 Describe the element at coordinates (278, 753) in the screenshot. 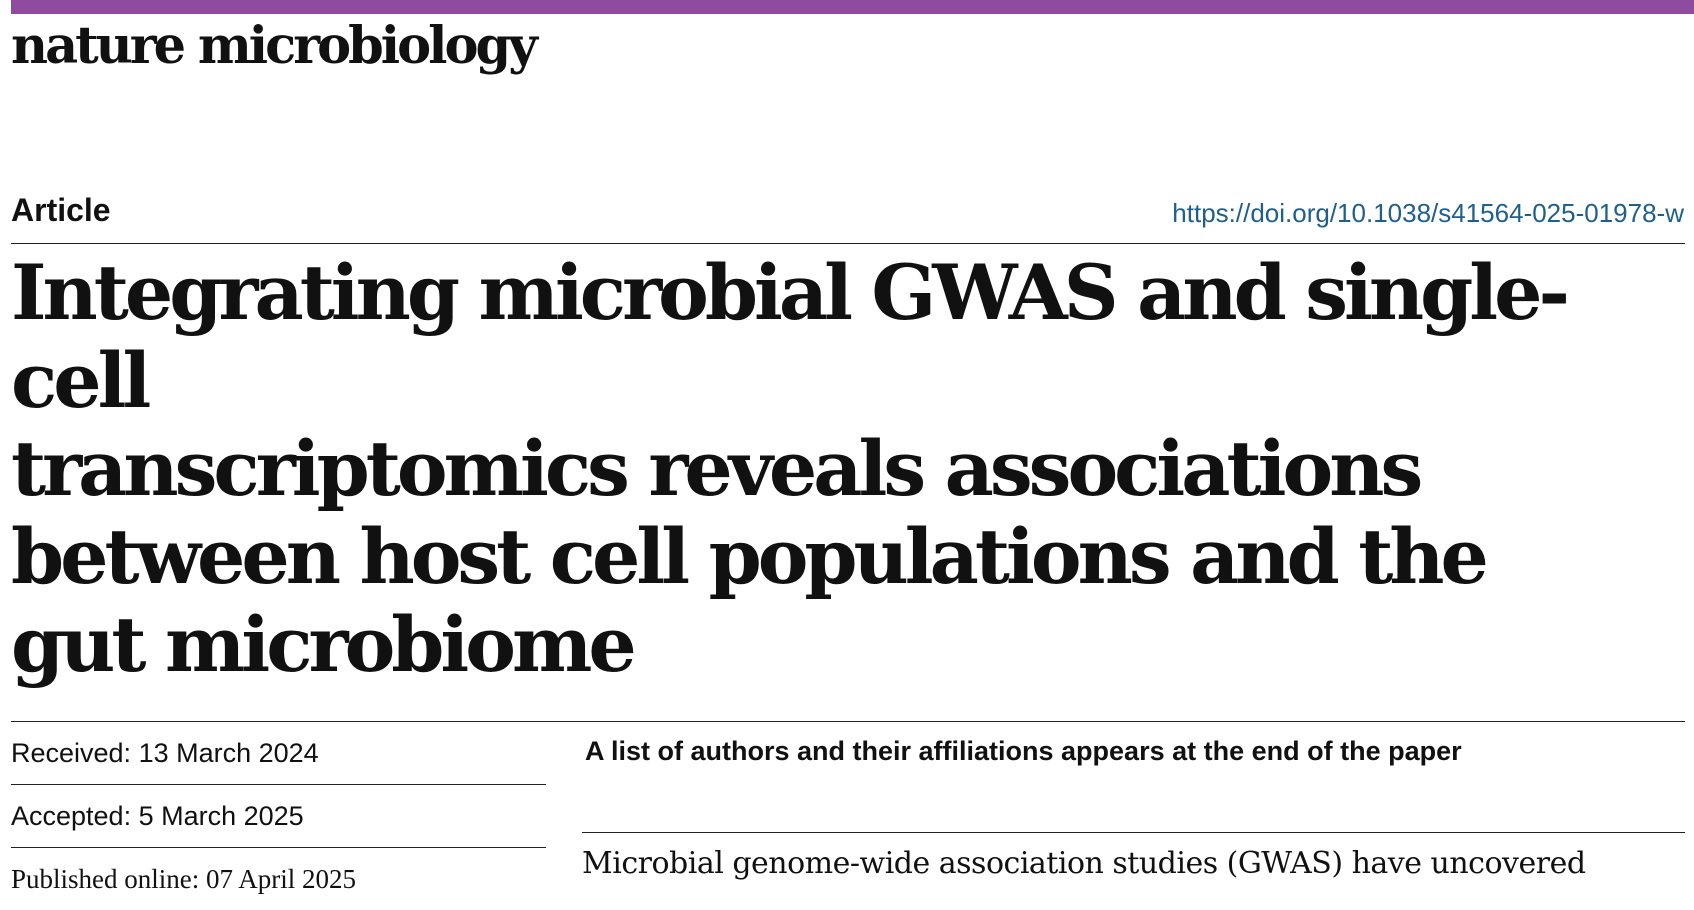

I see `received-date: Received: 13 March 2024` at that location.